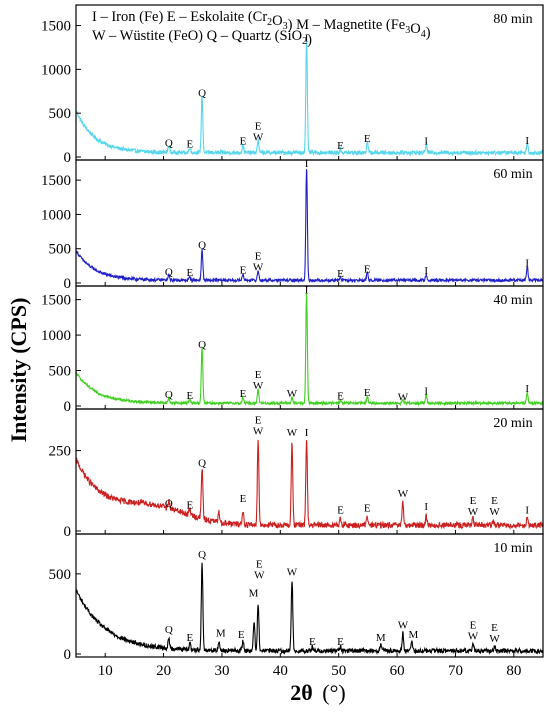 This screenshot has width=550, height=719. What do you see at coordinates (309, 484) in the screenshot?
I see `series-line-20-min` at bounding box center [309, 484].